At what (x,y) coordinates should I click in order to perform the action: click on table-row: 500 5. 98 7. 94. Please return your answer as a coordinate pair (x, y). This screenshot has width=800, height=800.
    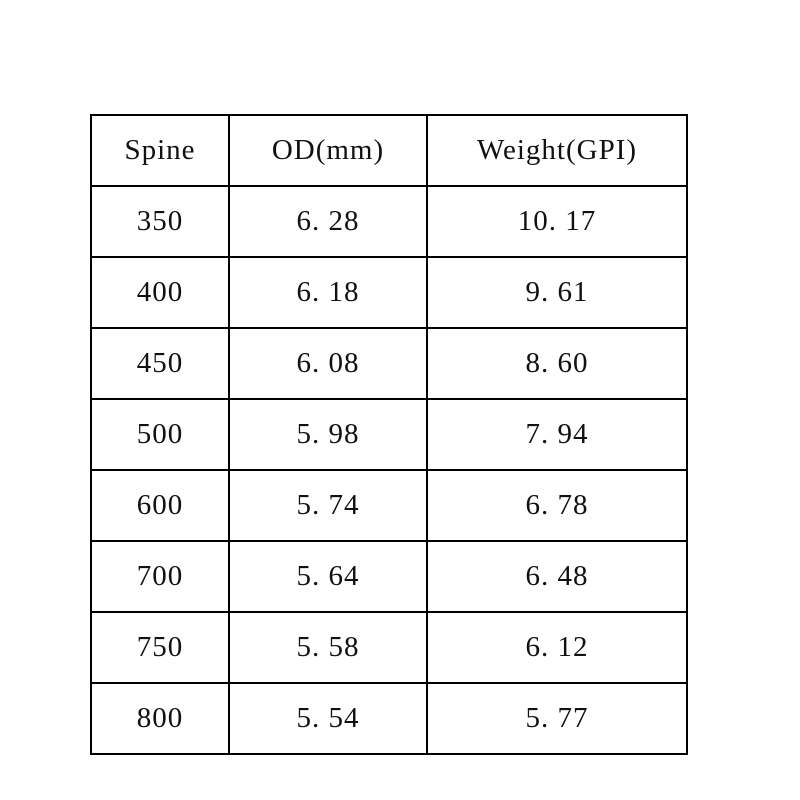
    Looking at the image, I should click on (389, 434).